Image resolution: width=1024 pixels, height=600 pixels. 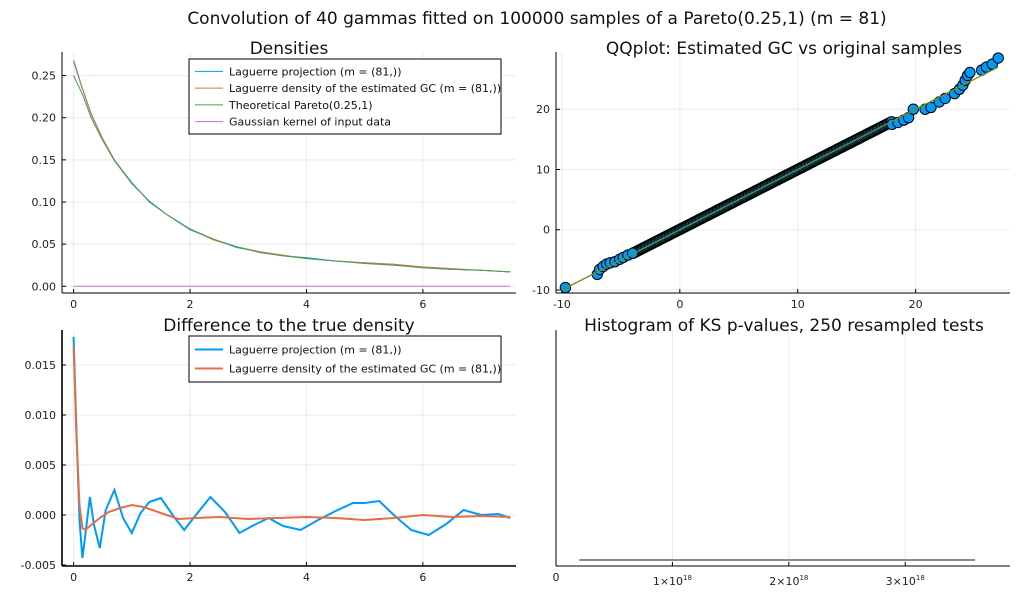 I want to click on y-tick-label: -0.005, so click(x=38, y=565).